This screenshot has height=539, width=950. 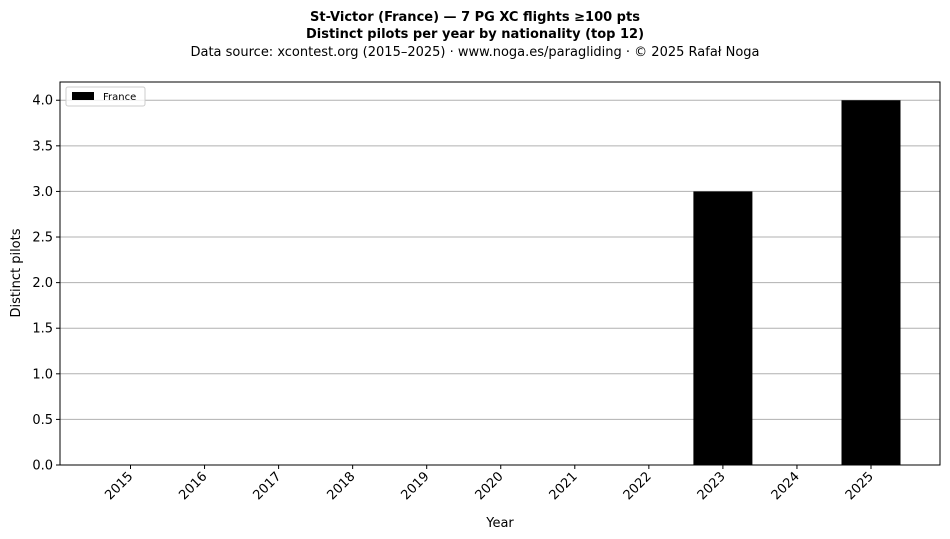 What do you see at coordinates (723, 328) in the screenshot?
I see `bar-france-2023` at bounding box center [723, 328].